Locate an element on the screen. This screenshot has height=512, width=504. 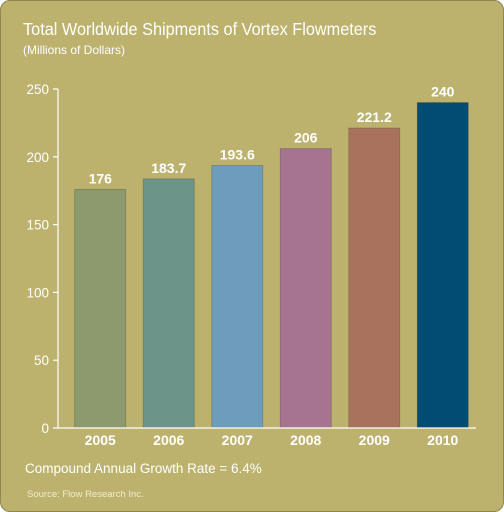
value-labels-group: 176 183.7 193.6 206 221.2 240 is located at coordinates (272, 135).